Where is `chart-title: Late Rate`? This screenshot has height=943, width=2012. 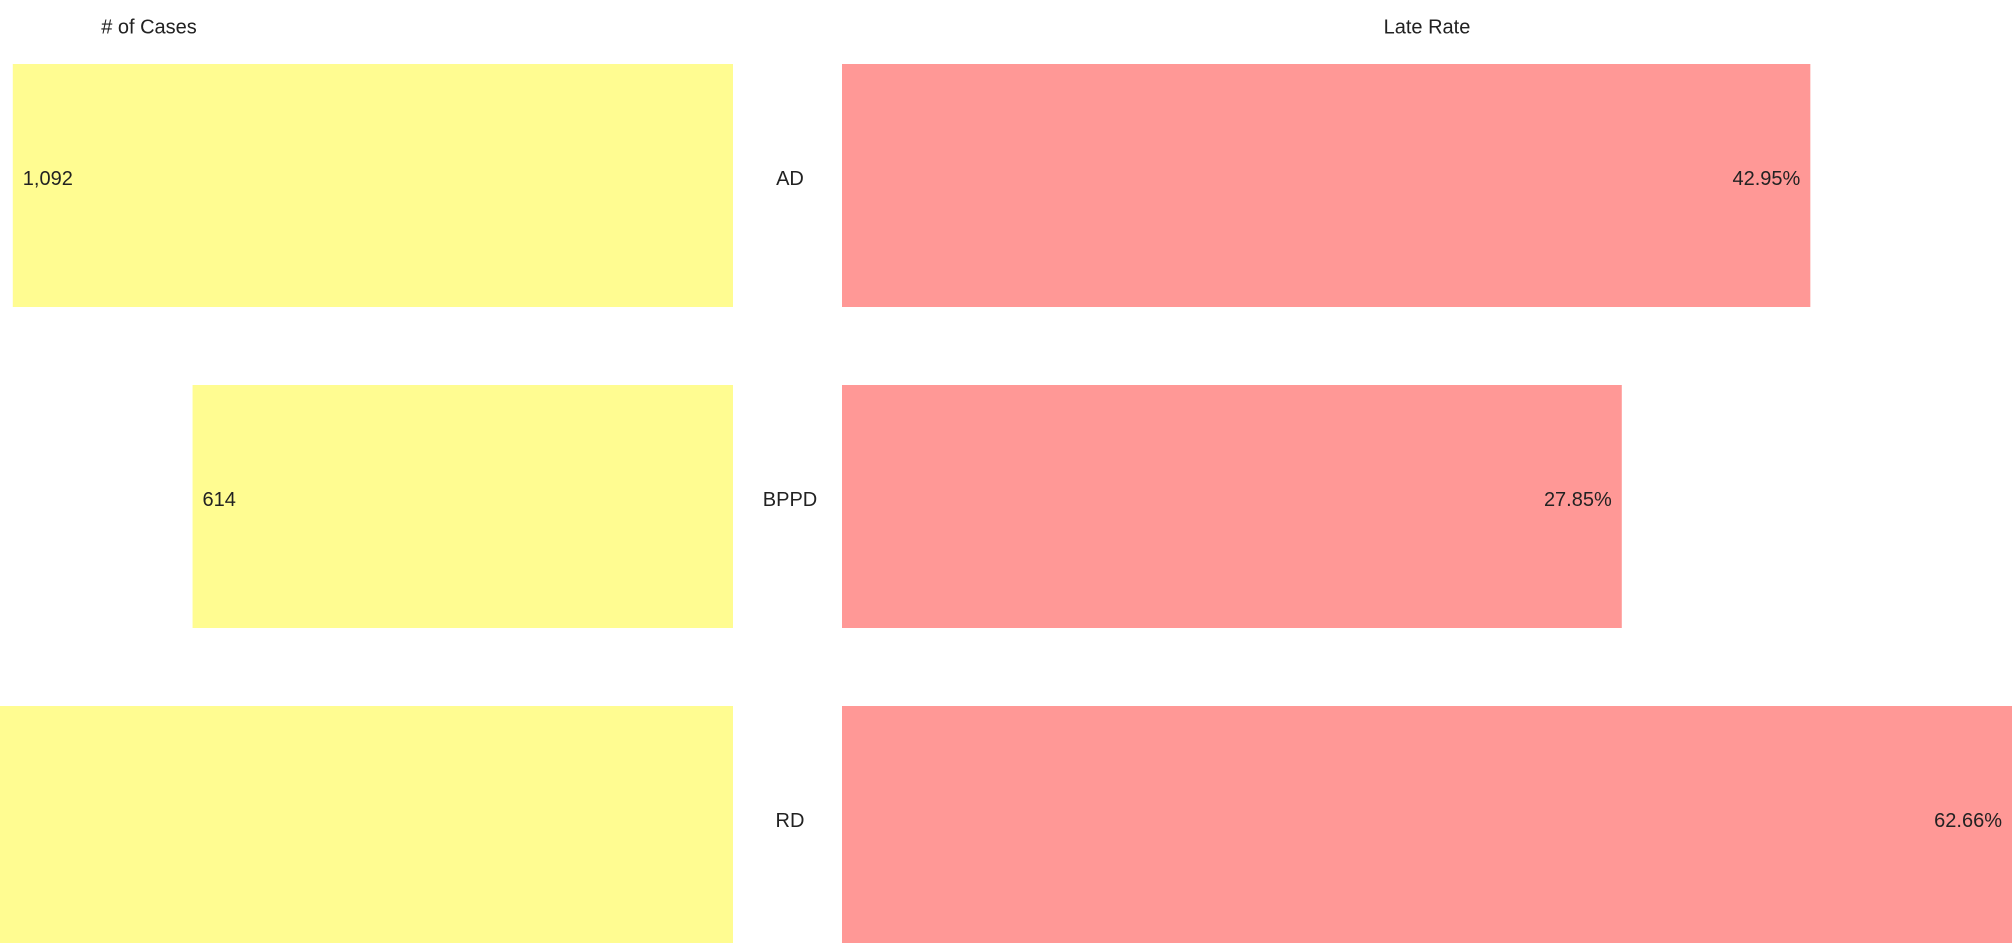 chart-title: Late Rate is located at coordinates (1427, 27).